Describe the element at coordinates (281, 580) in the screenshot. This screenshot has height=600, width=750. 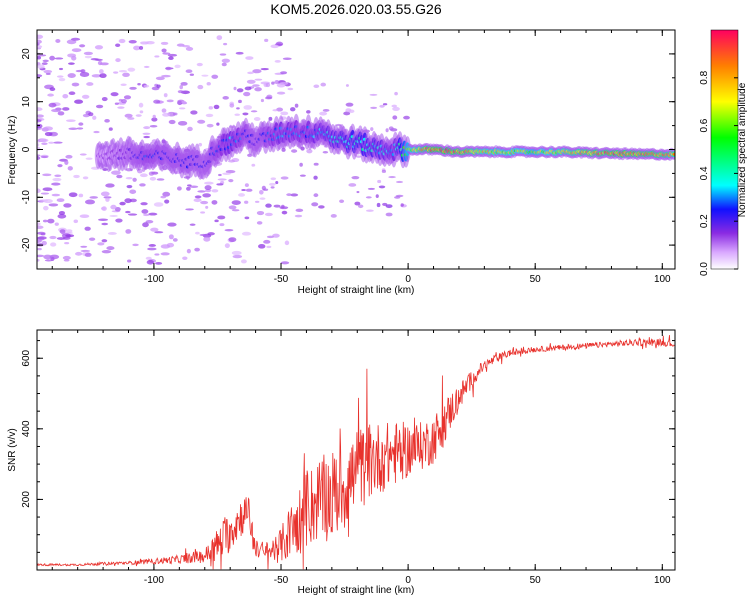
I see `x-tick-label: -50` at that location.